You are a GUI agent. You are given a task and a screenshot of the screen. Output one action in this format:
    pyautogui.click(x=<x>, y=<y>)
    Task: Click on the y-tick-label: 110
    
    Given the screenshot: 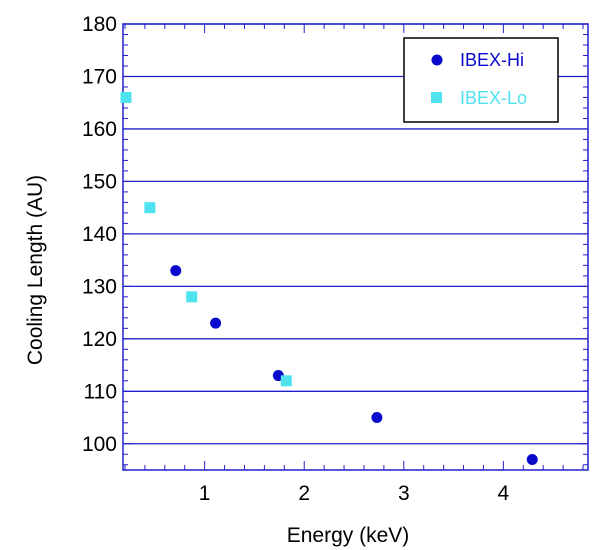 What is the action you would take?
    pyautogui.click(x=100, y=391)
    